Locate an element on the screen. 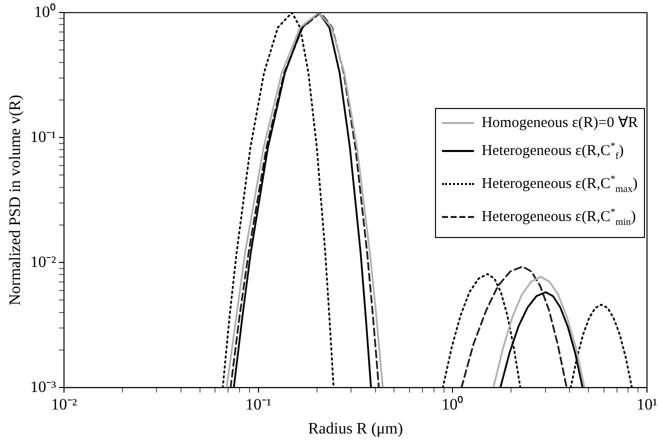  legend-label: Heterogeneous ε(R,C$^{*}$$_{min}$) is located at coordinates (559, 218).